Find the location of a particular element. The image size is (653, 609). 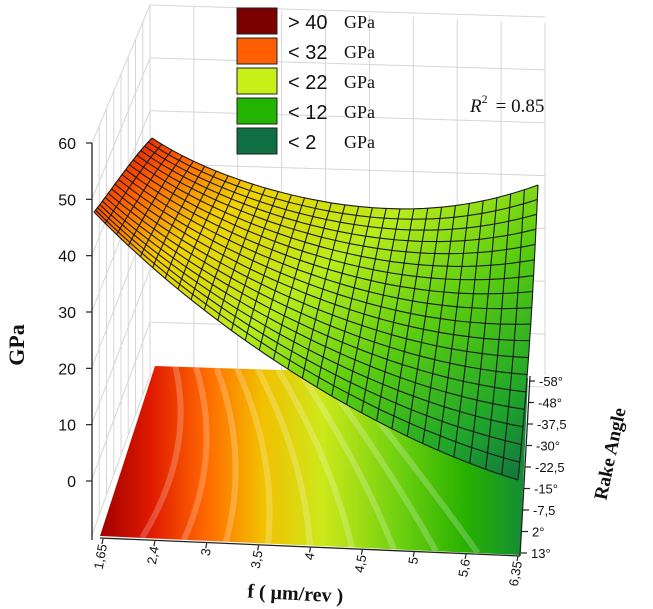

z-tick-label: 30 is located at coordinates (67, 313).